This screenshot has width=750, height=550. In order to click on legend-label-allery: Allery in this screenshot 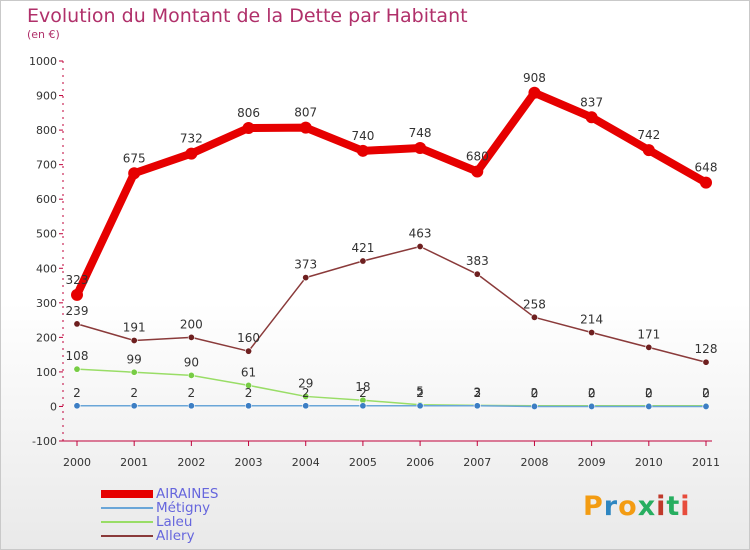, I will do `click(175, 536)`.